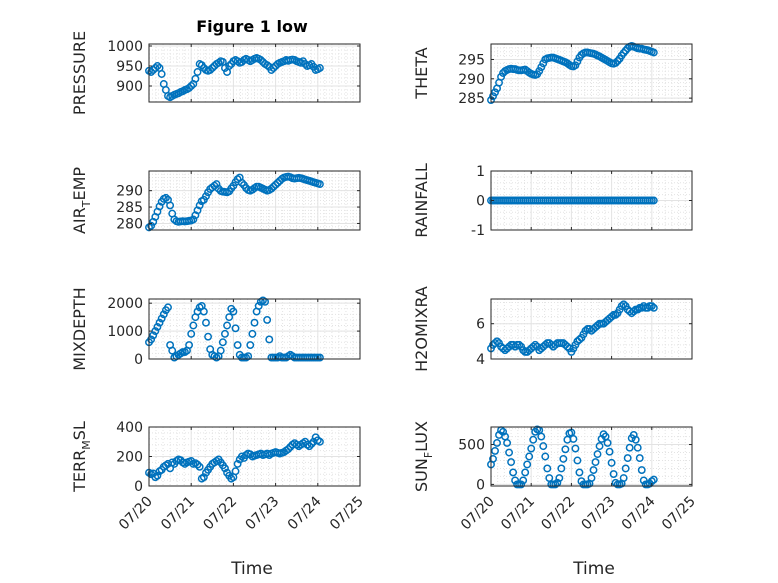 Image resolution: width=778 pixels, height=583 pixels. What do you see at coordinates (129, 428) in the screenshot?
I see `y-tick-label: 400` at bounding box center [129, 428].